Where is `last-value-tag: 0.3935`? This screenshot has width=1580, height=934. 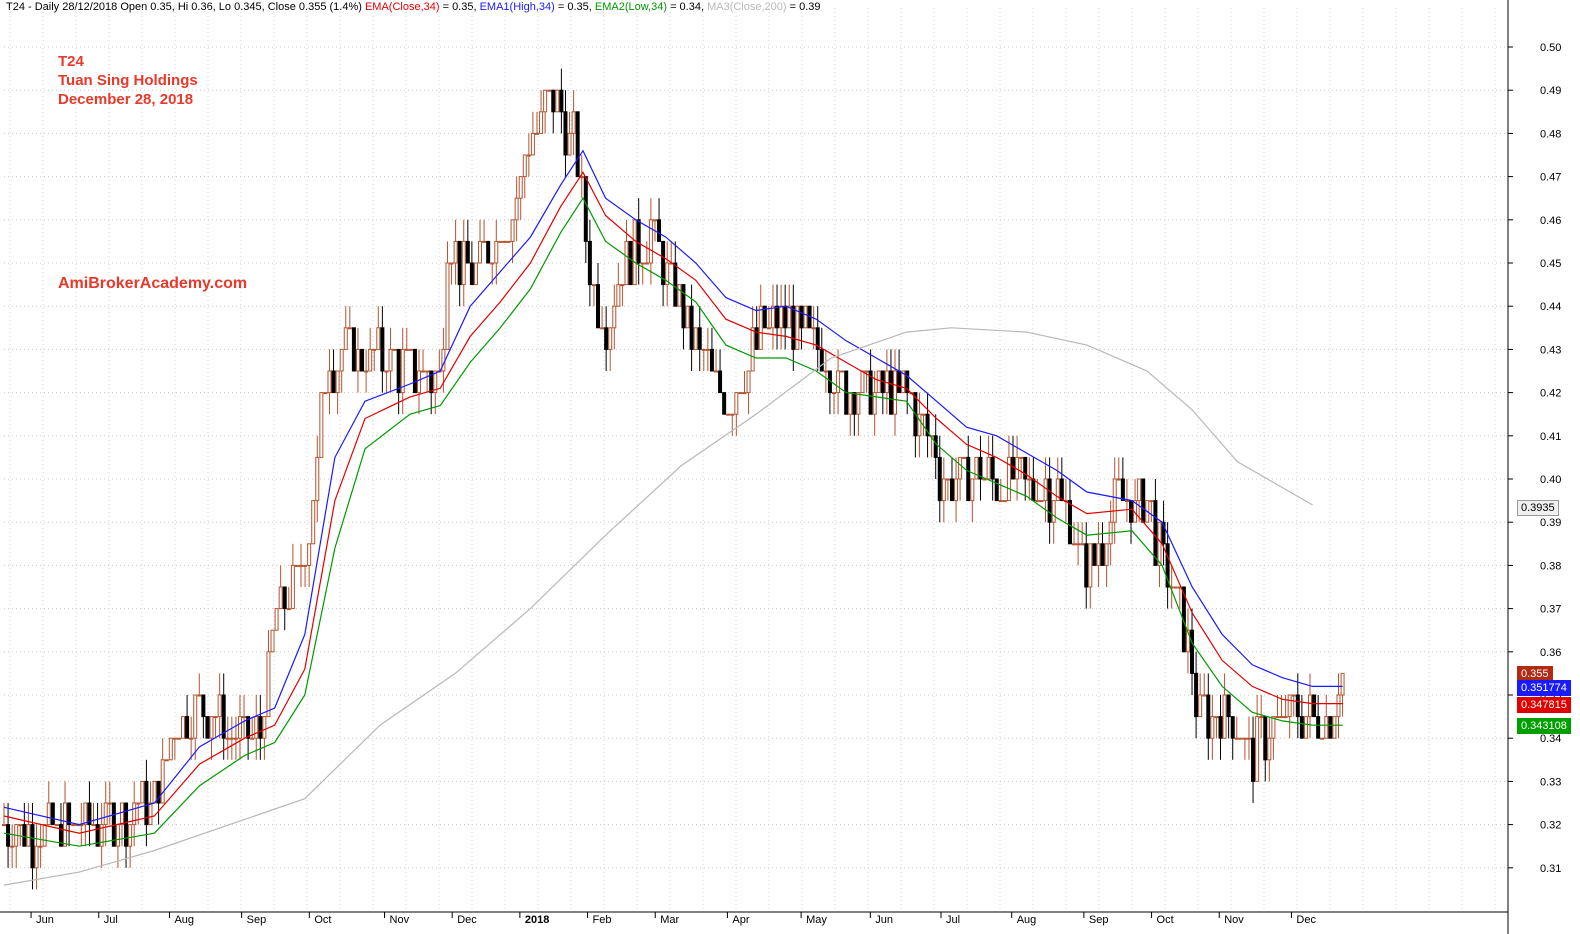
last-value-tag: 0.3935 is located at coordinates (1538, 508).